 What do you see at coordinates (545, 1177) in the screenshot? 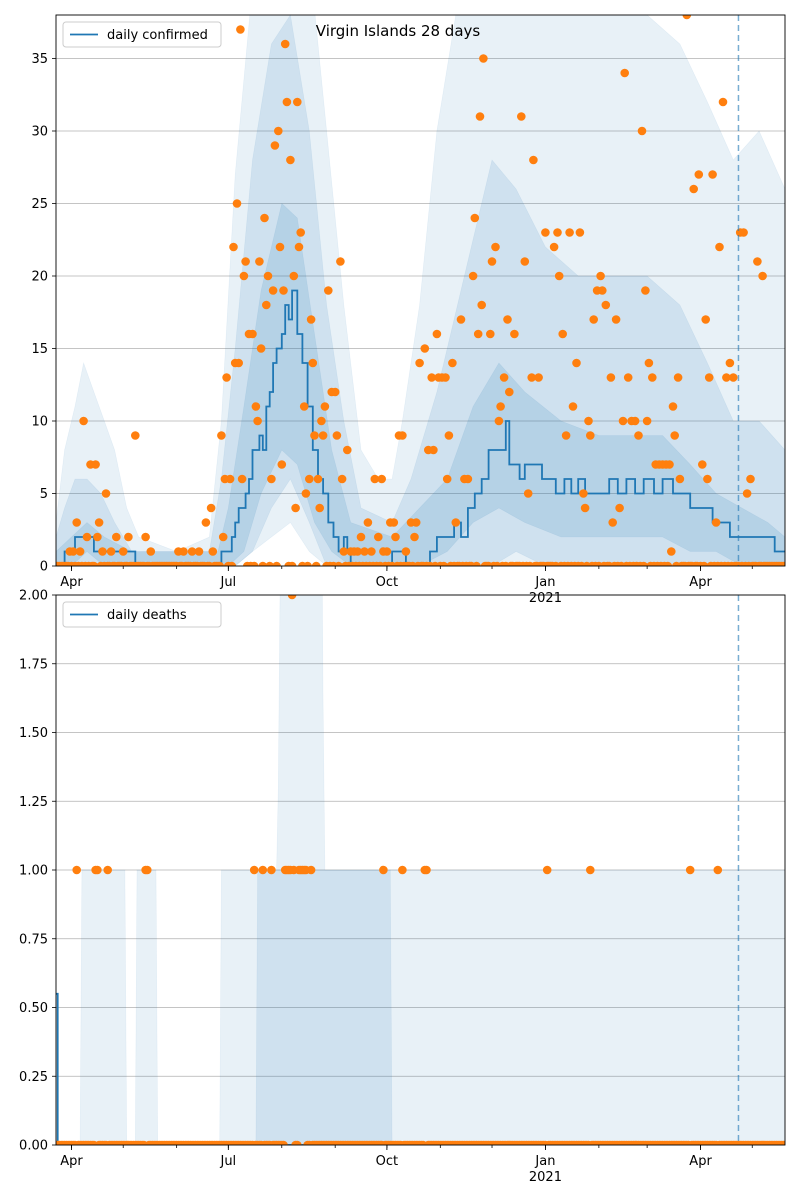
I see `x-tick-year-label: 2021` at bounding box center [545, 1177].